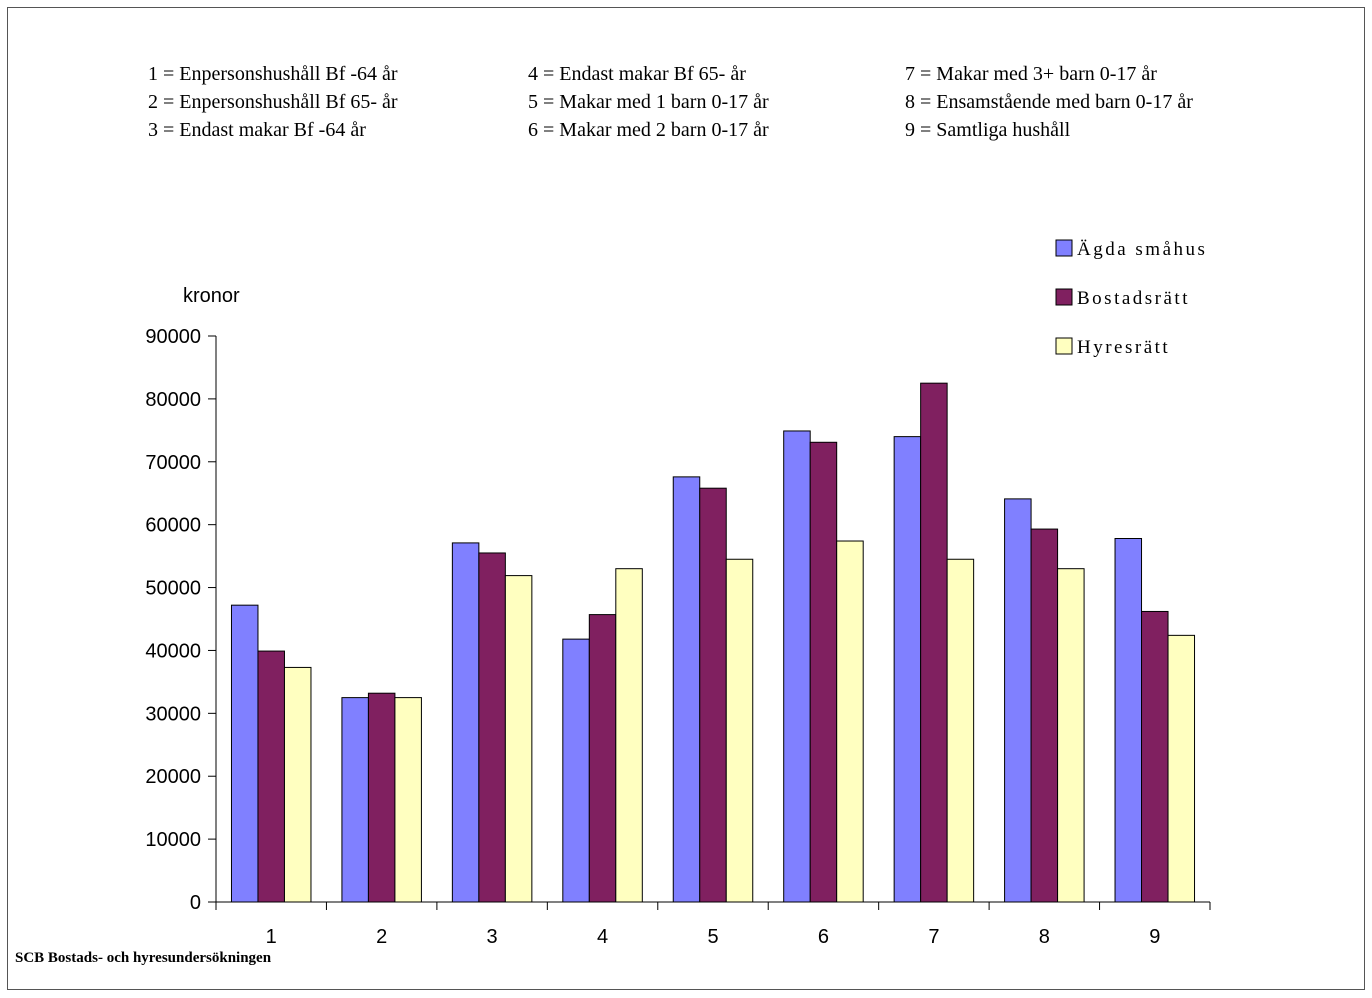 The height and width of the screenshot is (998, 1372). What do you see at coordinates (195, 903) in the screenshot?
I see `y-tick-label: 0` at bounding box center [195, 903].